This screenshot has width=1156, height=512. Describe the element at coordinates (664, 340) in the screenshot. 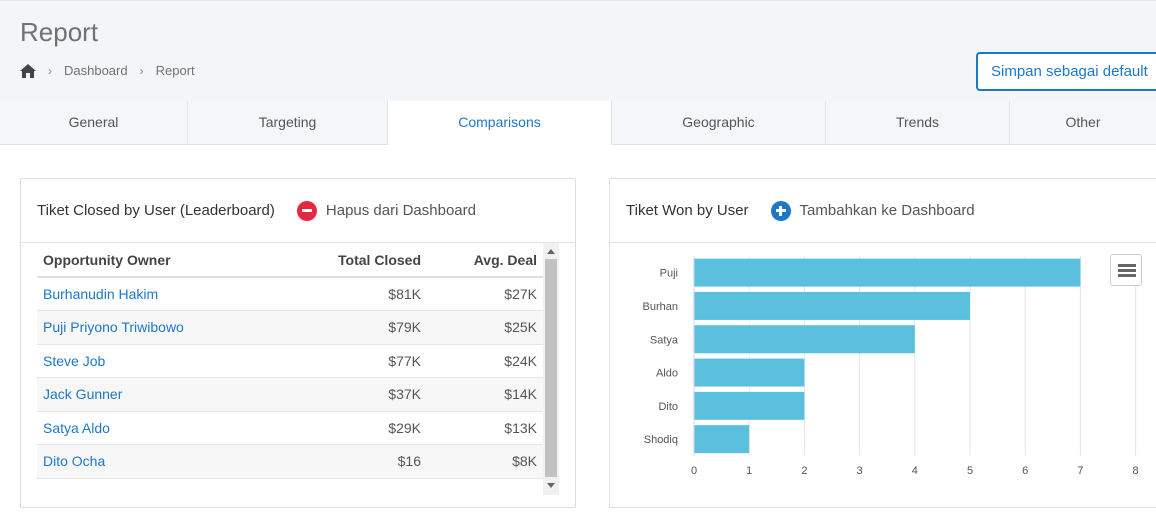

I see `category-label: Satya` at that location.